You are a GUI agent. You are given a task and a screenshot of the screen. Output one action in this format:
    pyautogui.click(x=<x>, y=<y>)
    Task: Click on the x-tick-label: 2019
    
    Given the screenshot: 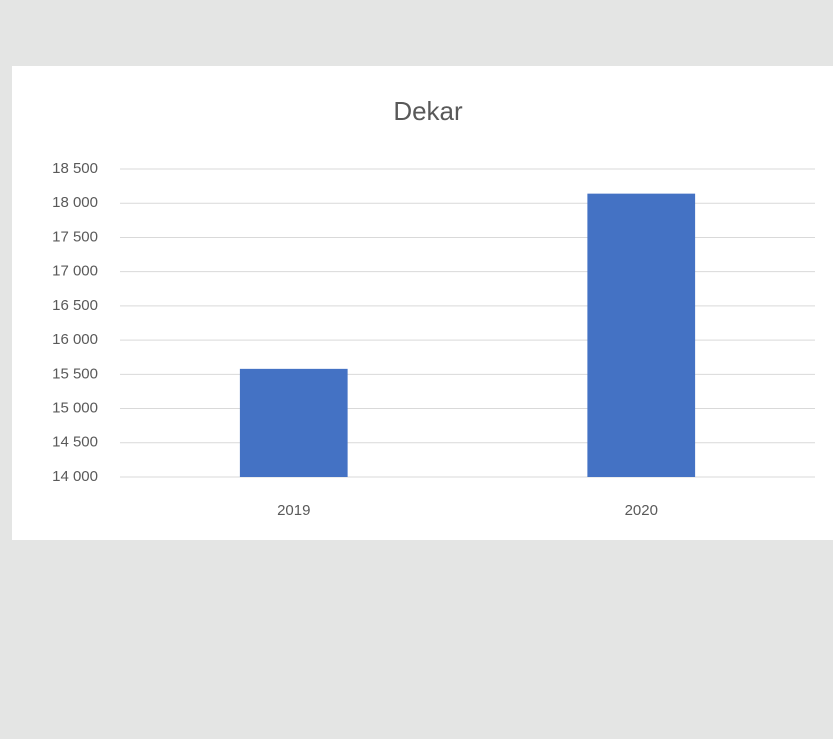 What is the action you would take?
    pyautogui.click(x=293, y=510)
    